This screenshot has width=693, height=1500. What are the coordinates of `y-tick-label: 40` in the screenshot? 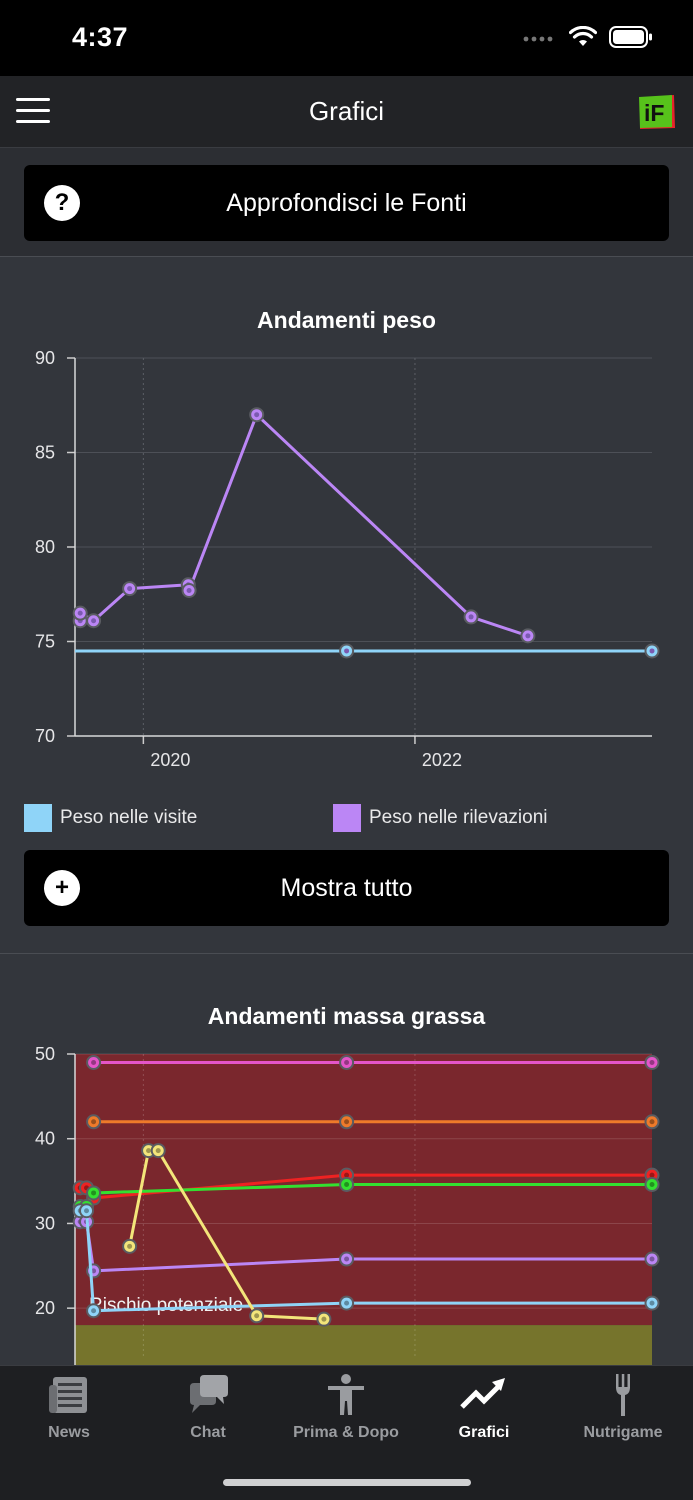 It's located at (45, 1139).